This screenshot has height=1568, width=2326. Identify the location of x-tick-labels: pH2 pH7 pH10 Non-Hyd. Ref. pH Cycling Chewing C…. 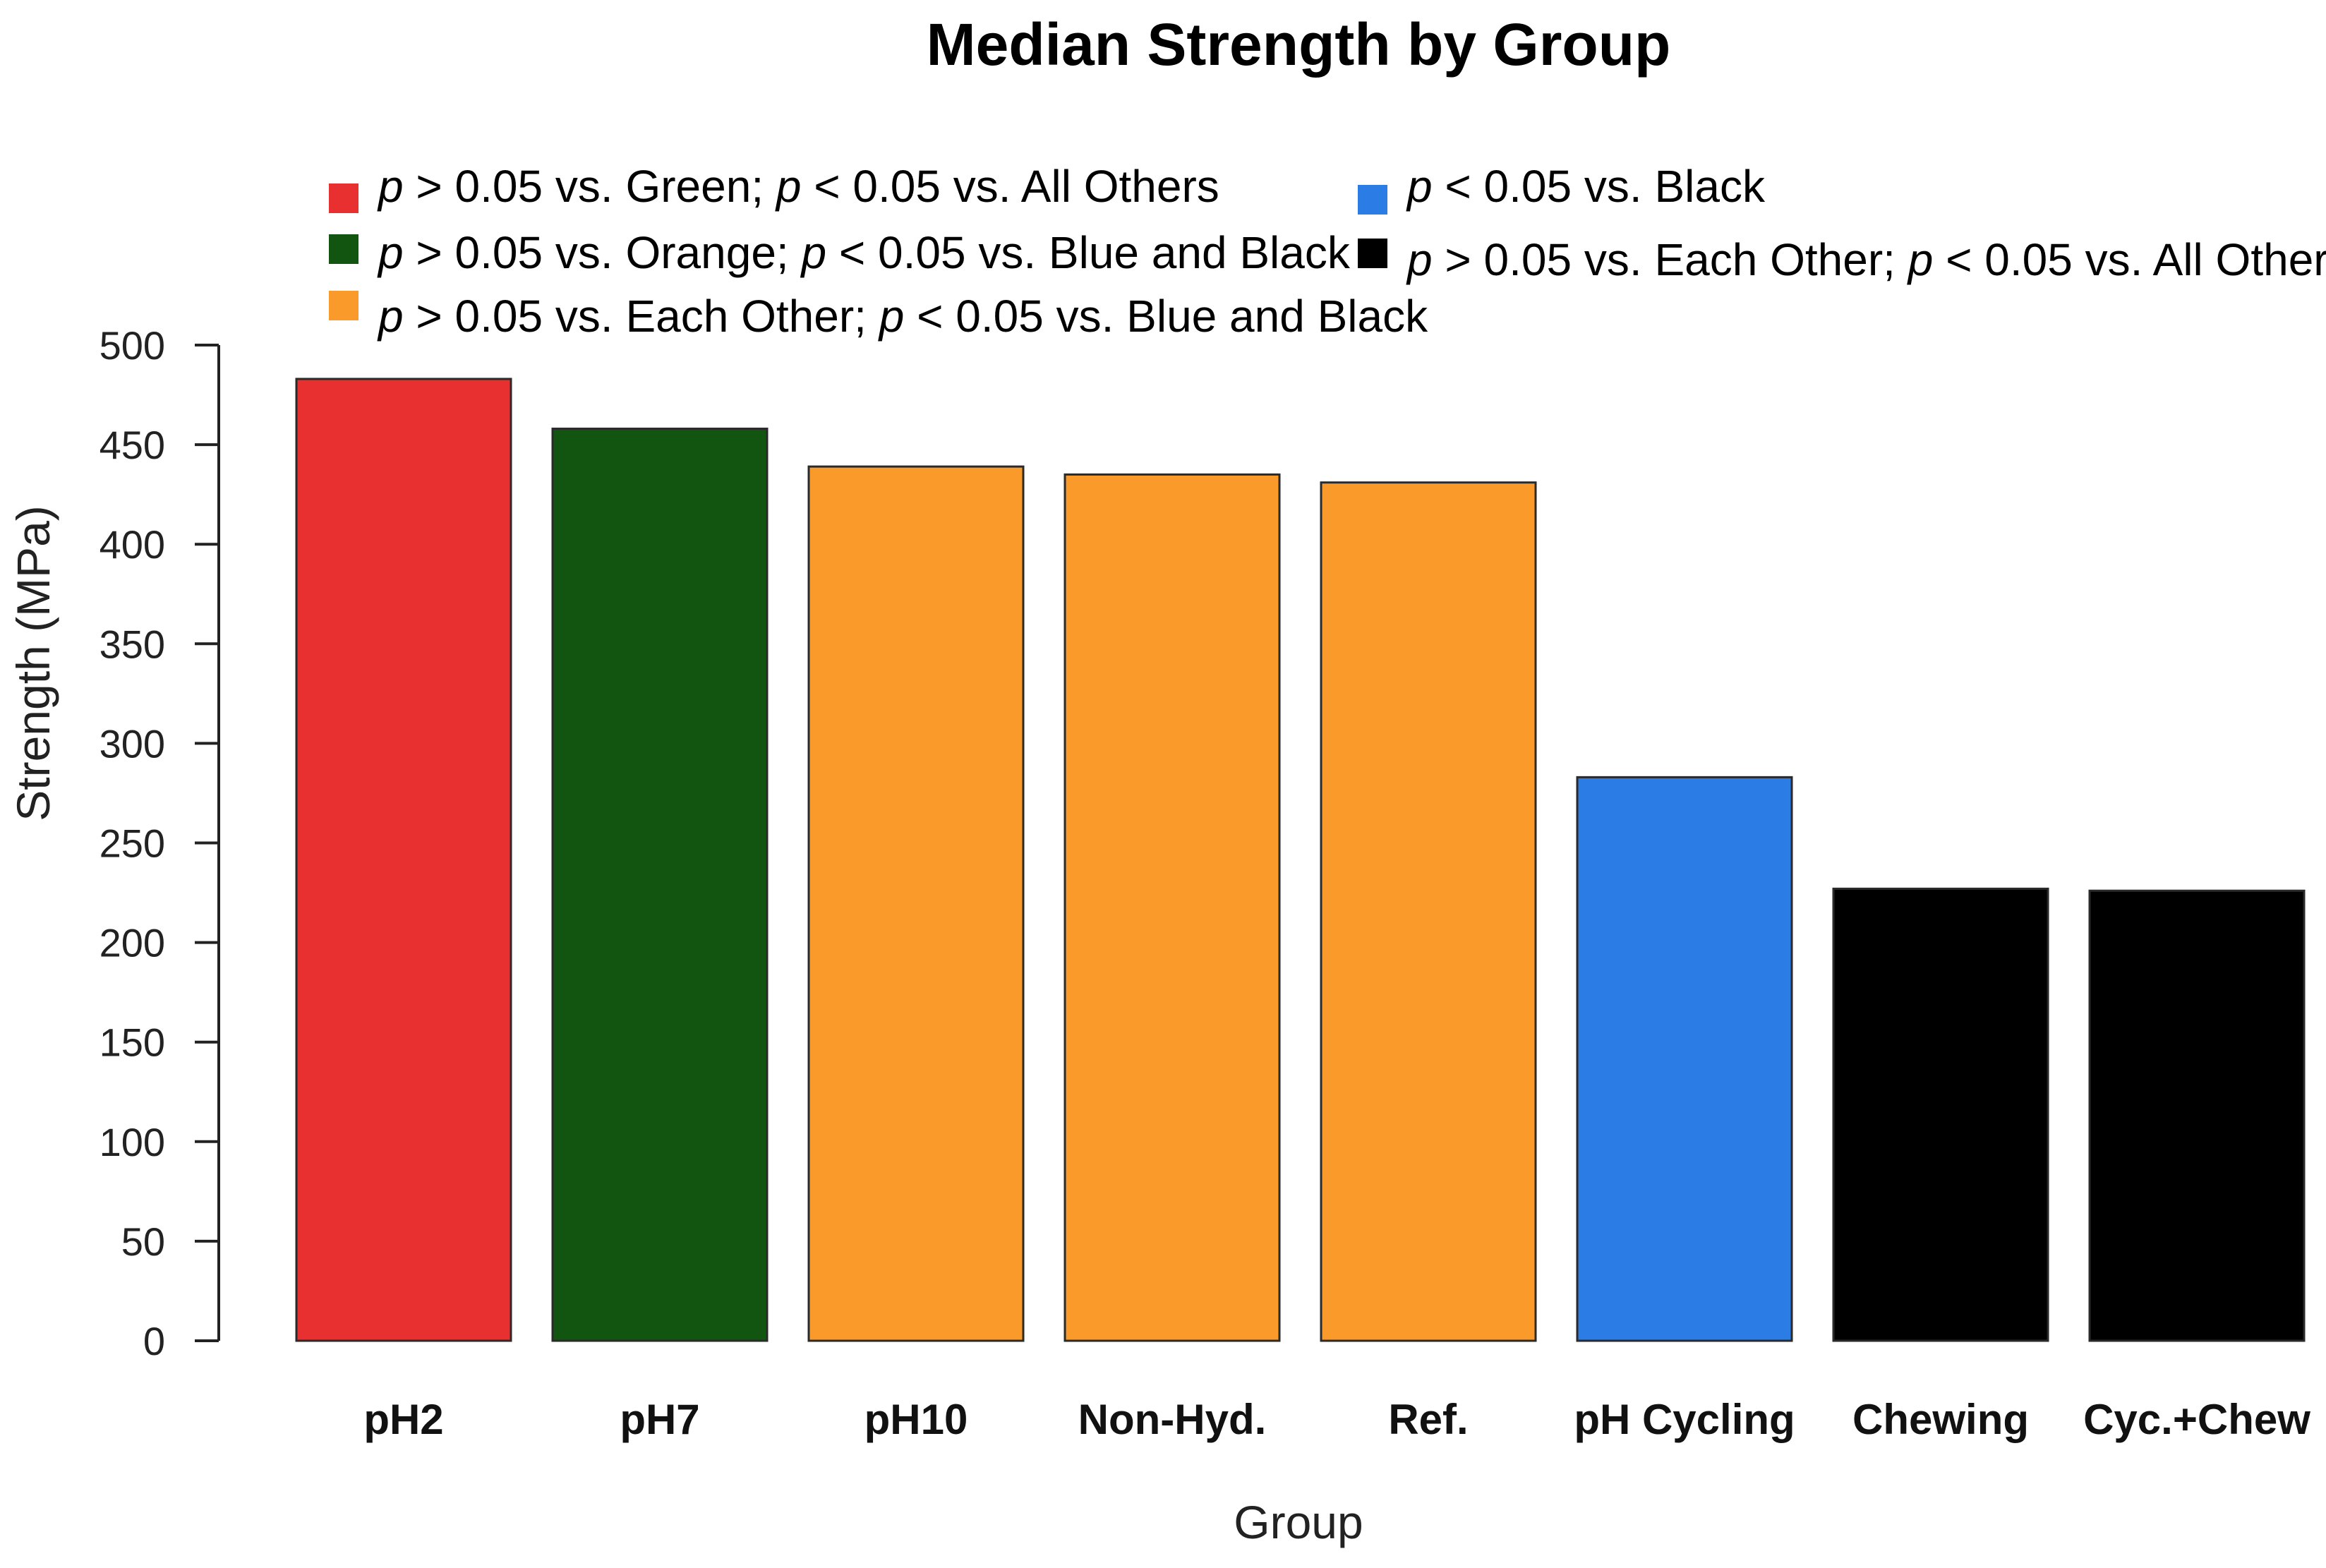
(1337, 1419).